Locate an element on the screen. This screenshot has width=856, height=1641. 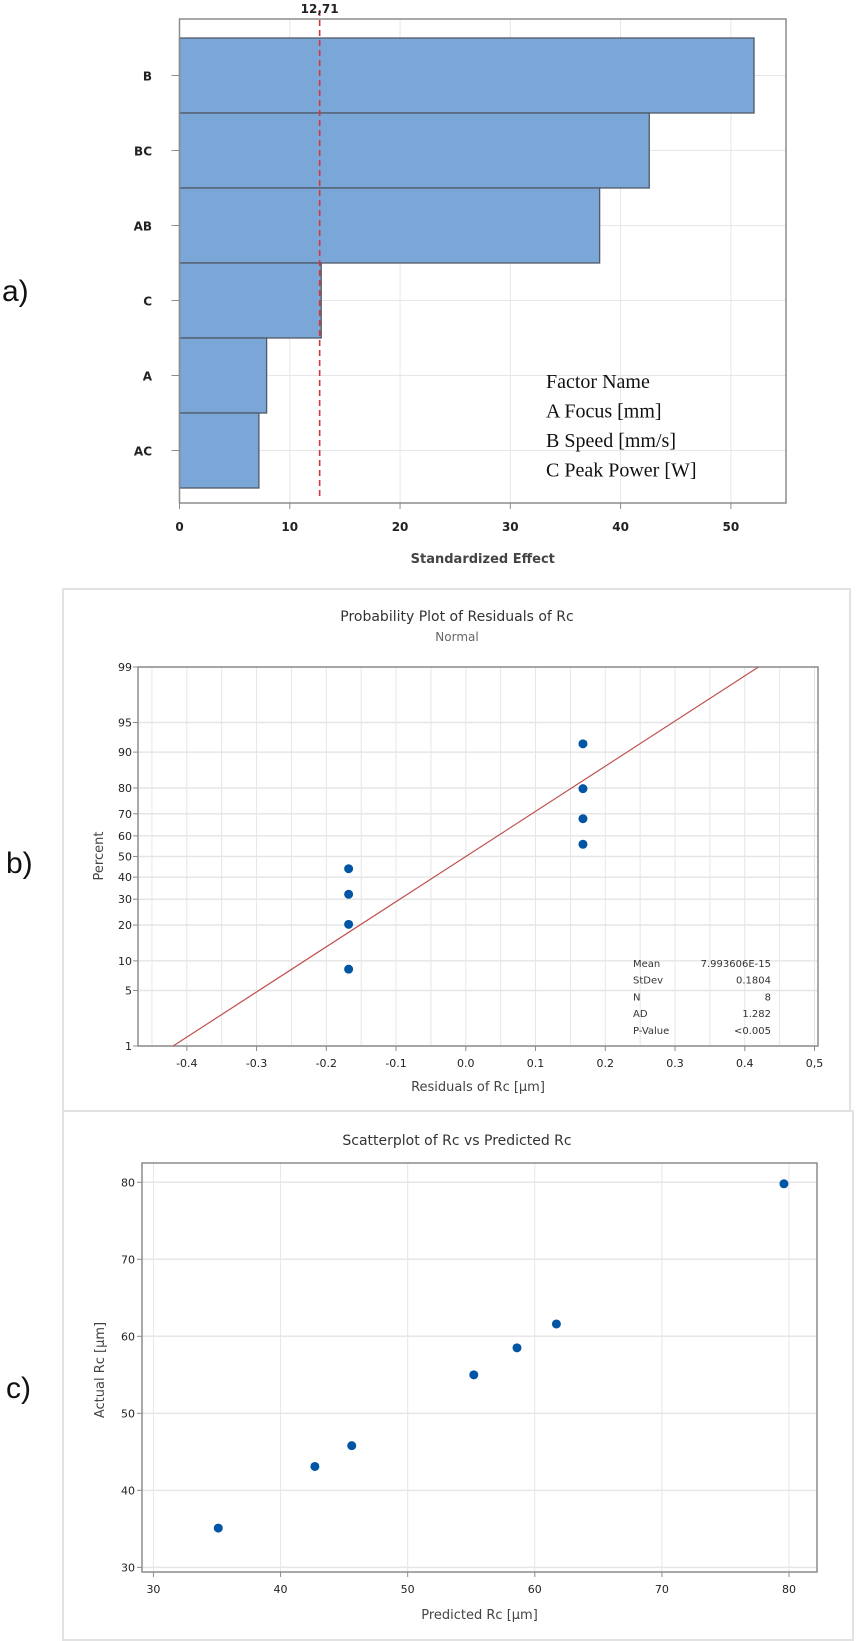
x-tick-label: 0.0 is located at coordinates (466, 1063).